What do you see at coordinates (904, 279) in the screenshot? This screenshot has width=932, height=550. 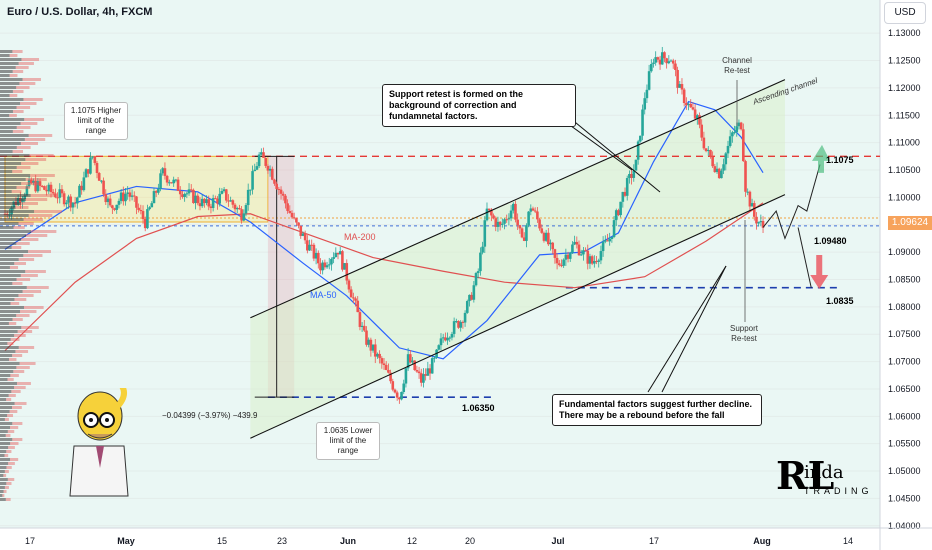 I see `y-tick-label: 1.08500` at bounding box center [904, 279].